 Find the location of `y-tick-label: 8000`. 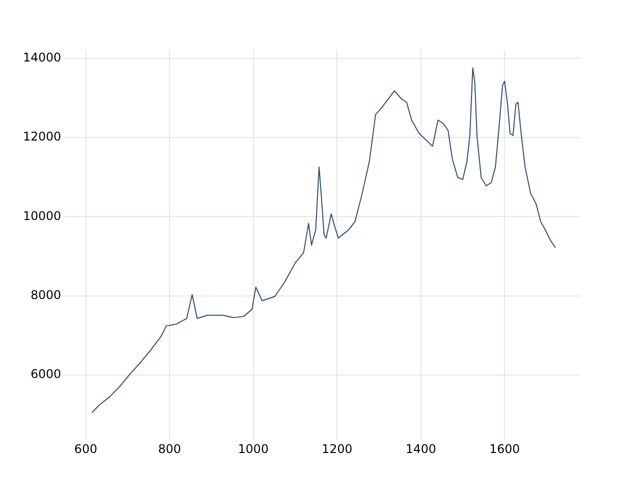

y-tick-label: 8000 is located at coordinates (46, 295).